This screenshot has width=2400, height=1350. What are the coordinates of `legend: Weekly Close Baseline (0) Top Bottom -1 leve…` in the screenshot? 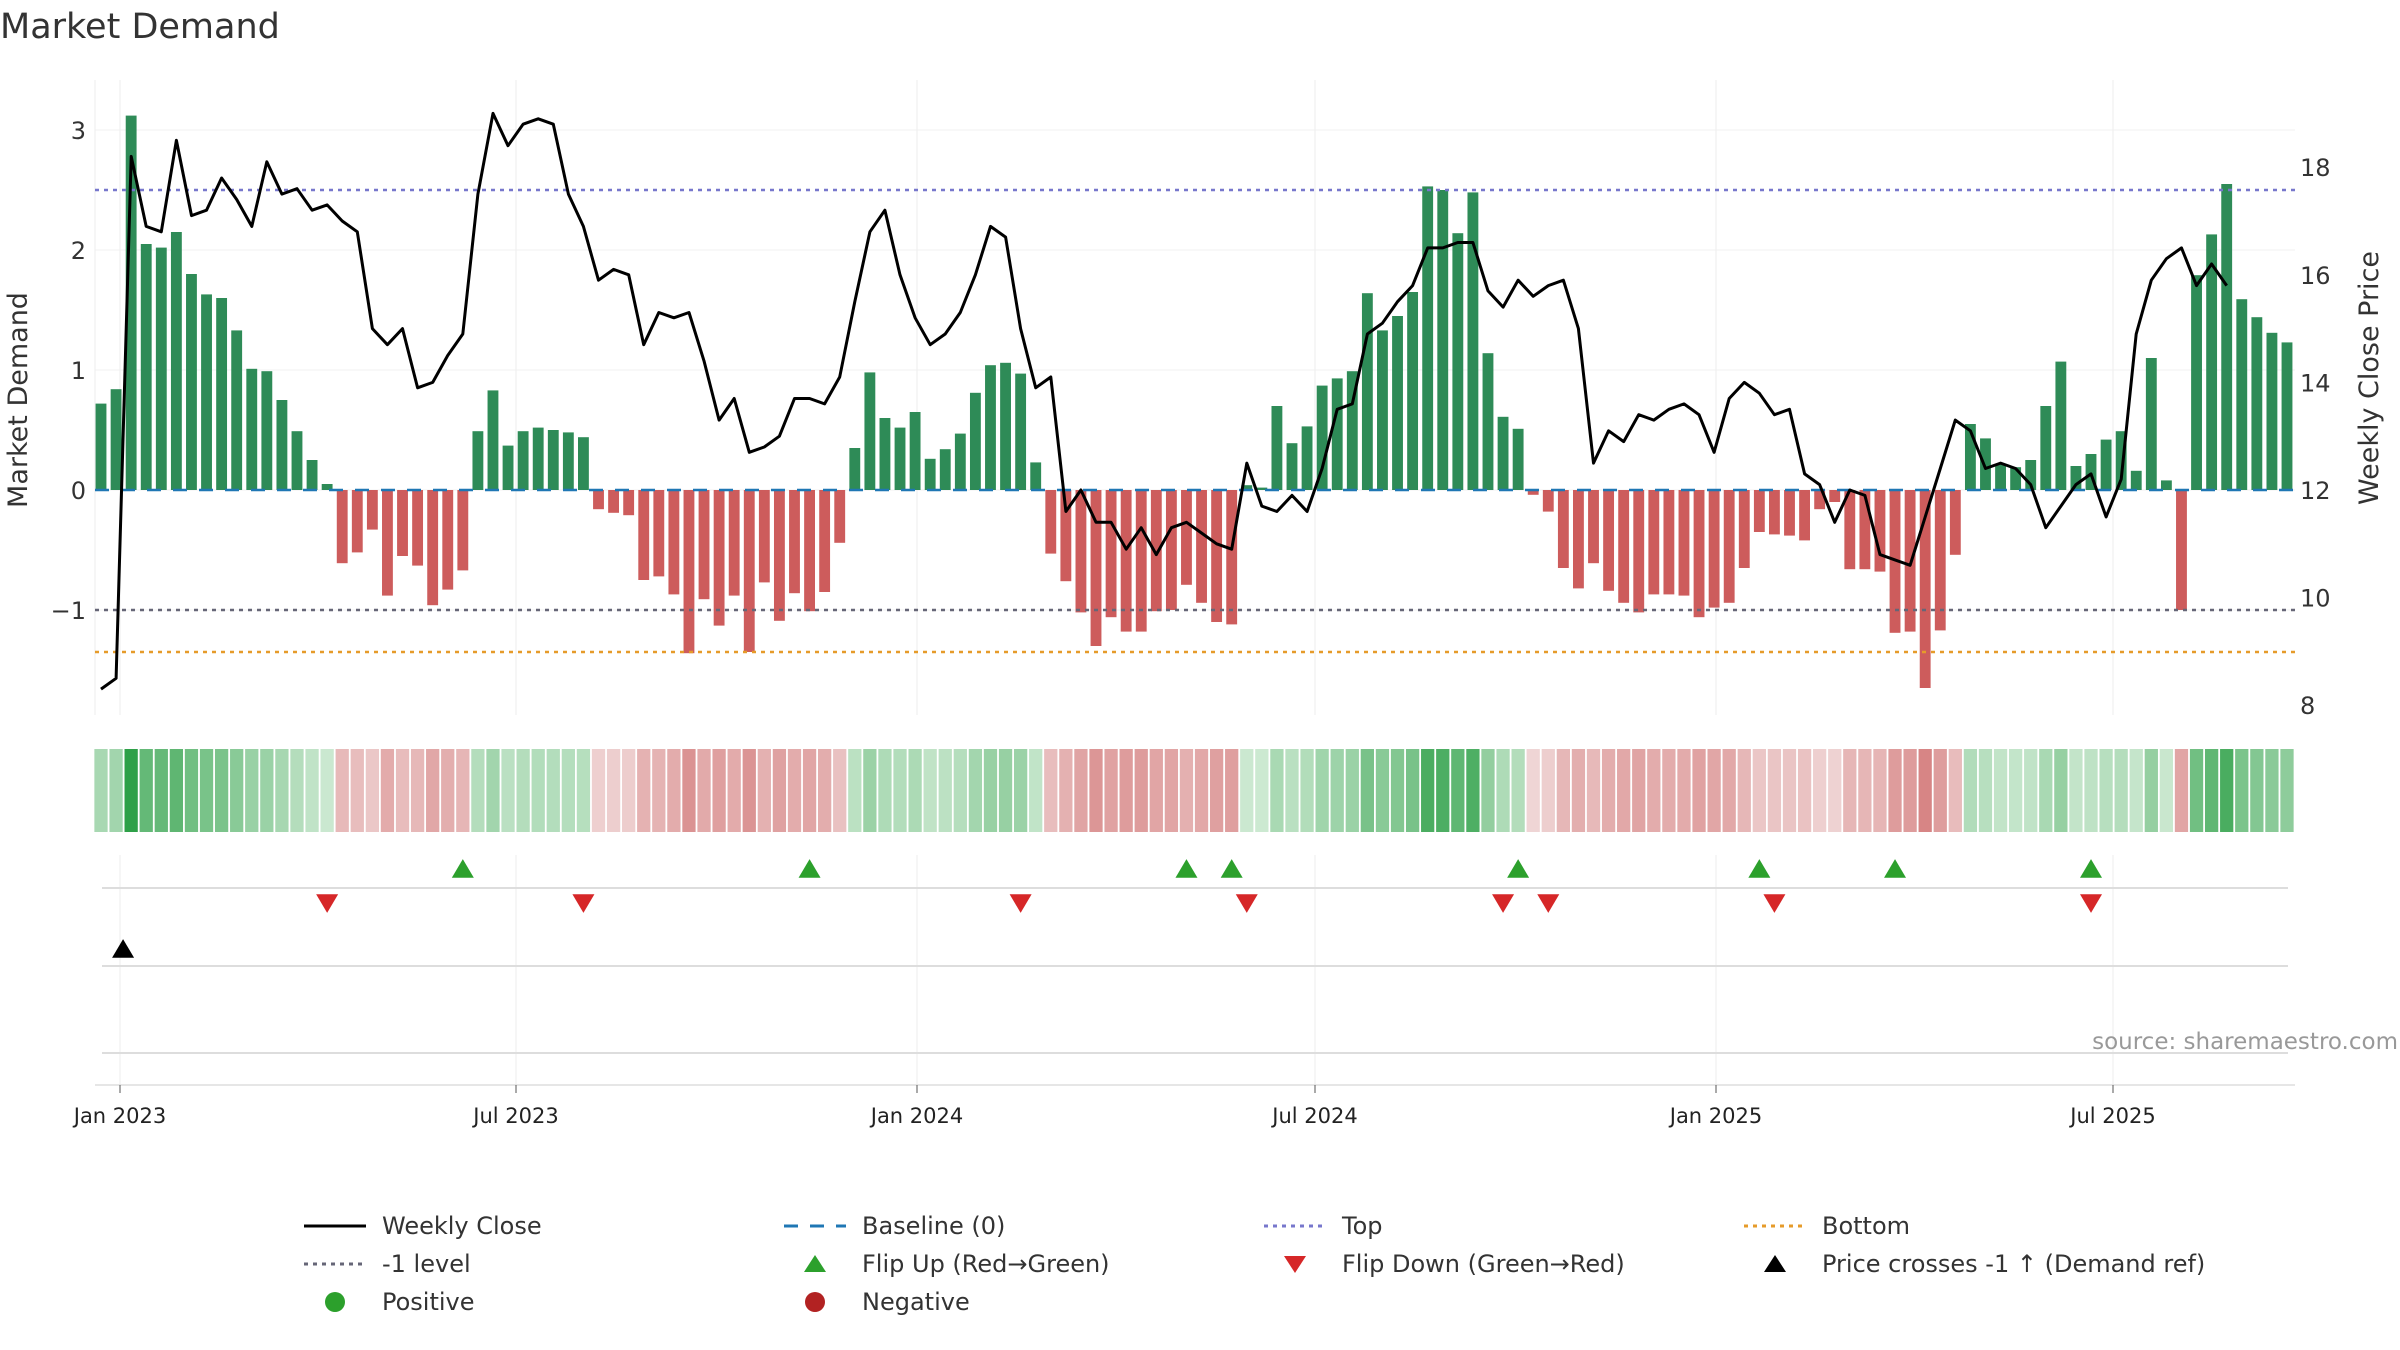 It's located at (1275, 1272).